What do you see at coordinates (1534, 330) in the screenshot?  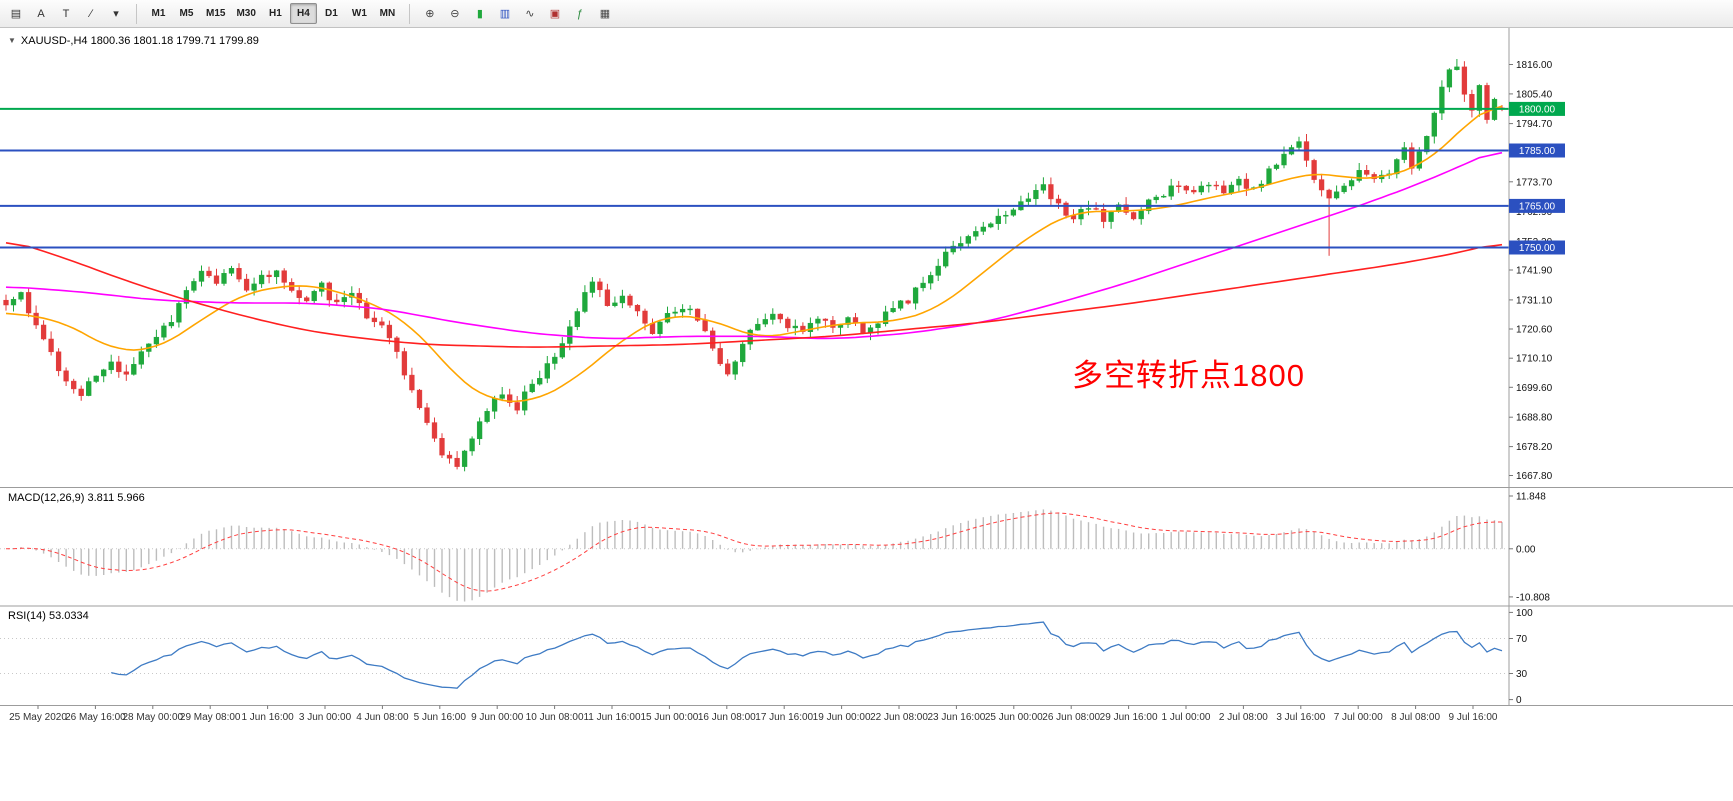 I see `price-axis-label: 1720.60` at bounding box center [1534, 330].